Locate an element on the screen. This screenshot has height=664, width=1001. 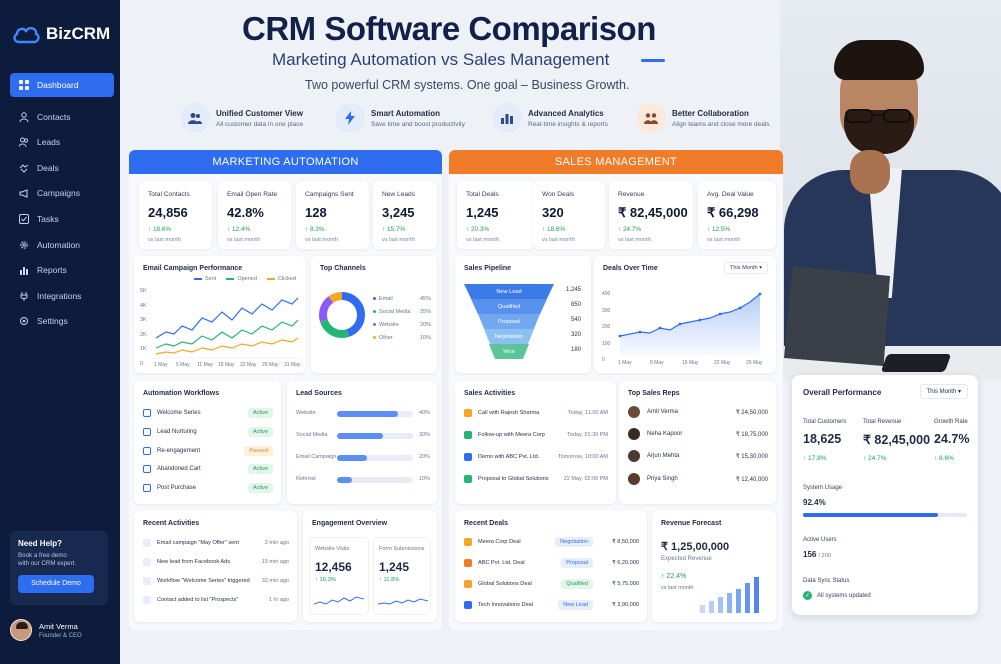
sidebar-item-automation: Automation is located at coordinates (62, 245).